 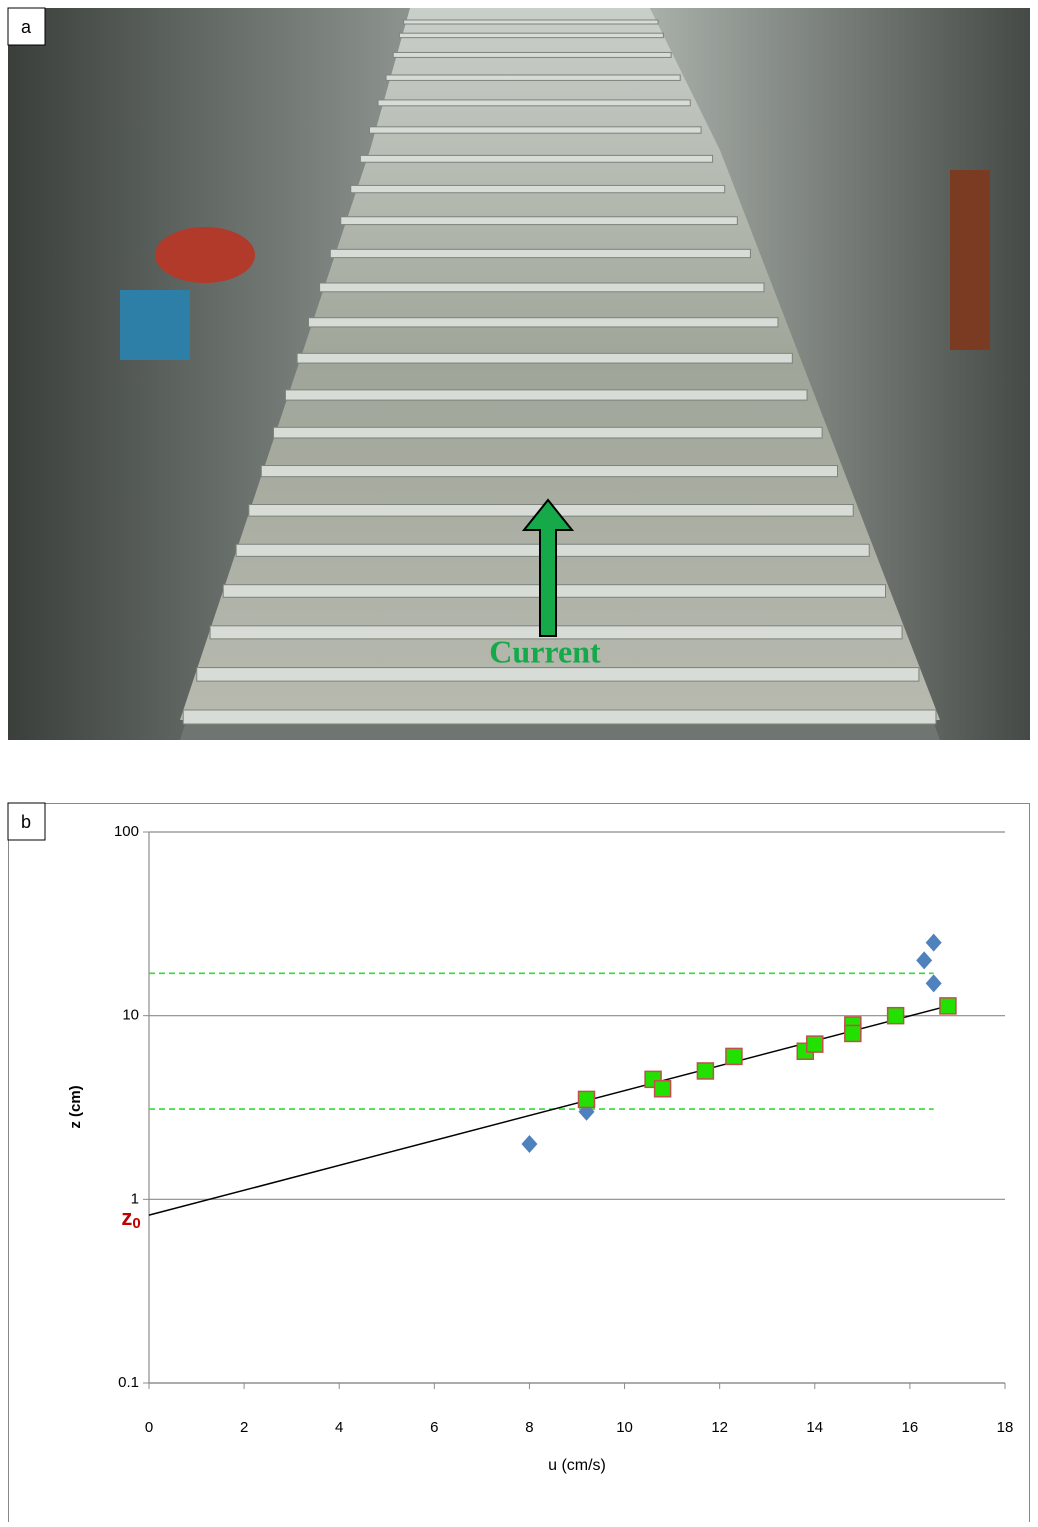 I want to click on x-tick-label: 16, so click(x=910, y=1427).